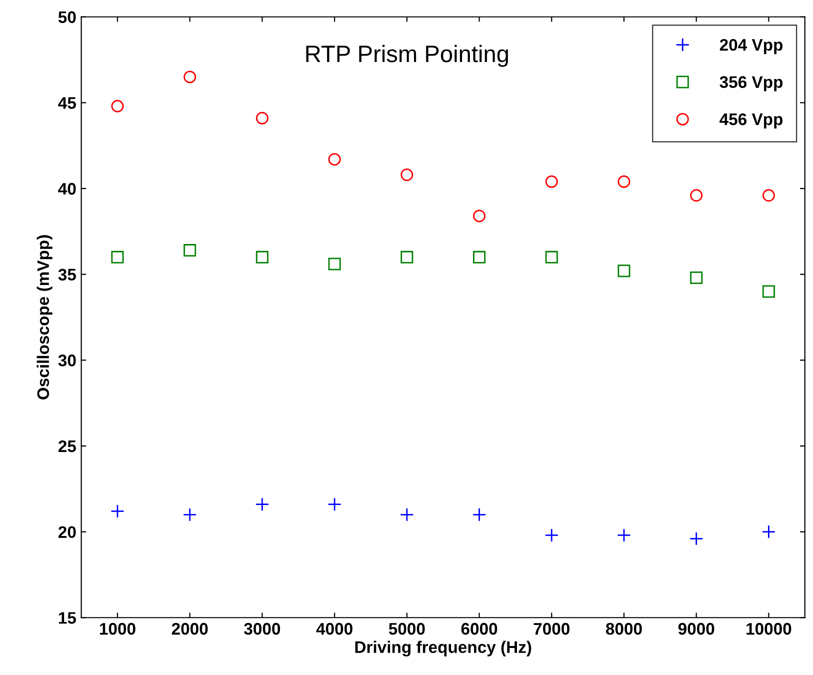 The width and height of the screenshot is (813, 675). What do you see at coordinates (696, 628) in the screenshot?
I see `x-tick-label: 9000` at bounding box center [696, 628].